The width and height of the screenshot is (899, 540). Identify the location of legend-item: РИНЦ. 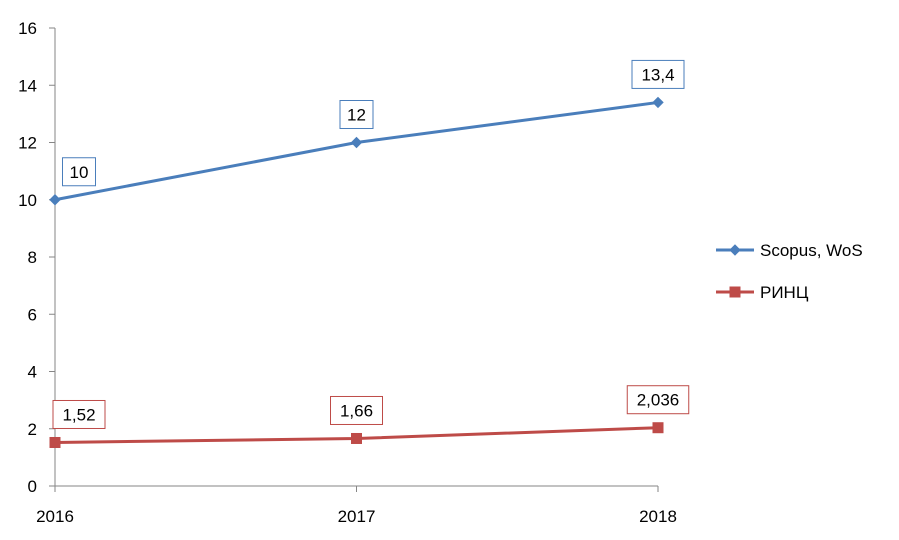
(762, 292).